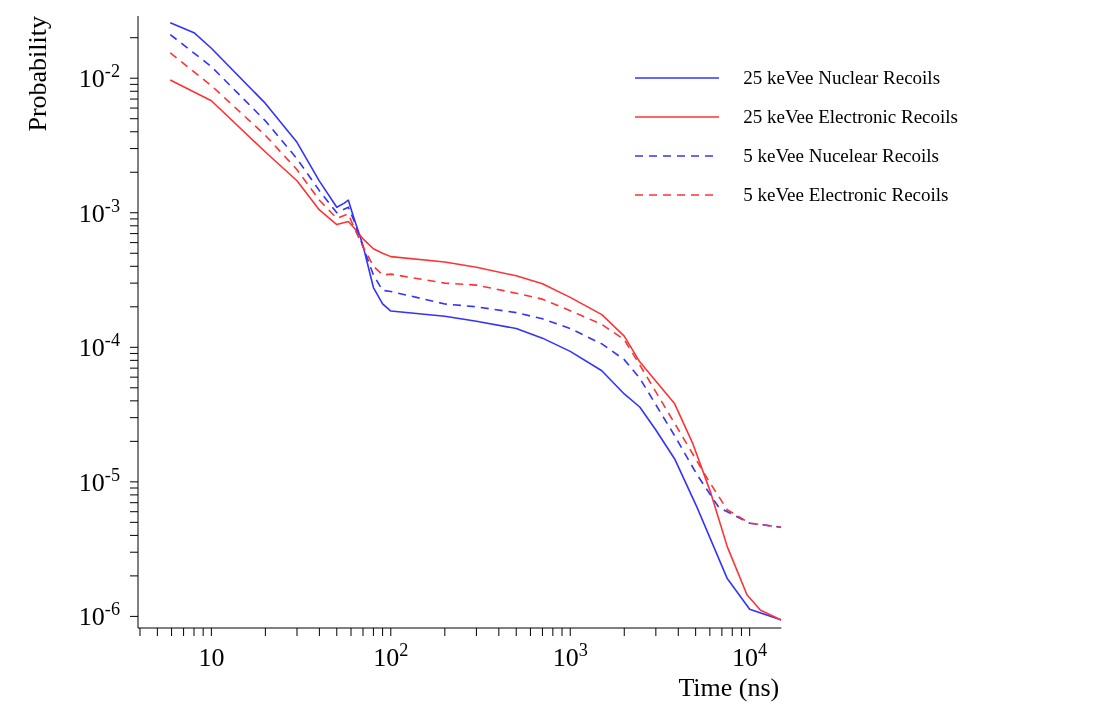  I want to click on x-tick-label: 10$^{4}$, so click(750, 656).